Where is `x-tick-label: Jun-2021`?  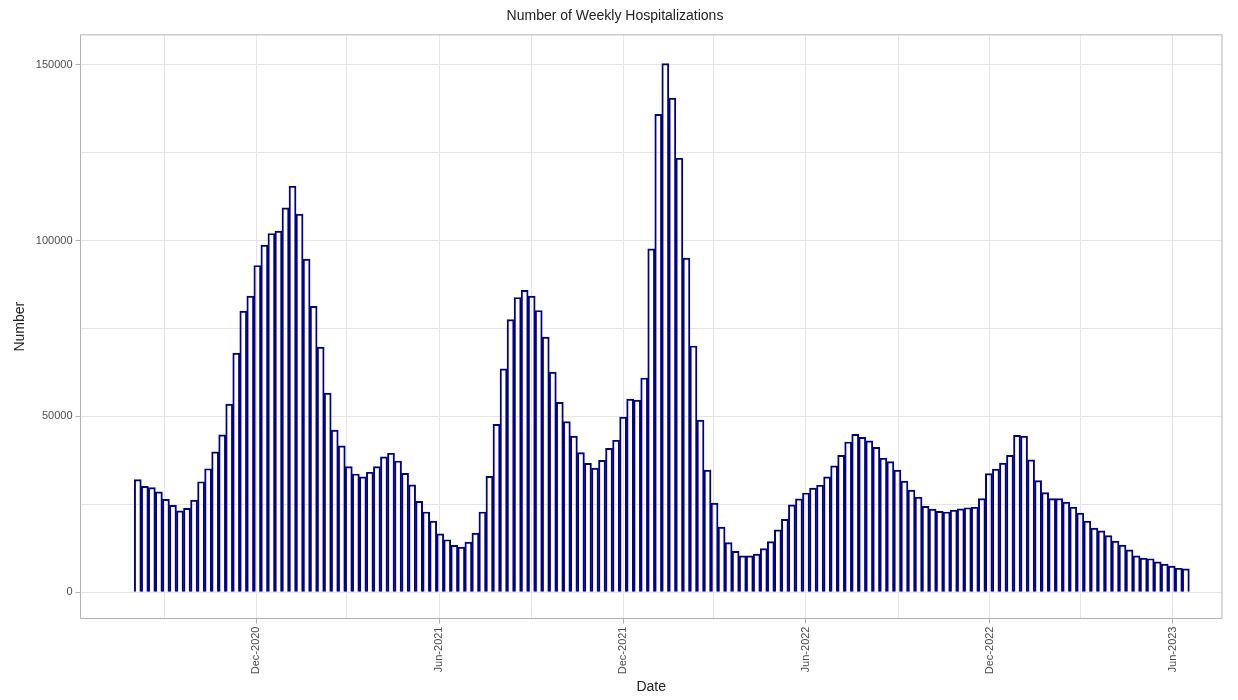
x-tick-label: Jun-2021 is located at coordinates (438, 649).